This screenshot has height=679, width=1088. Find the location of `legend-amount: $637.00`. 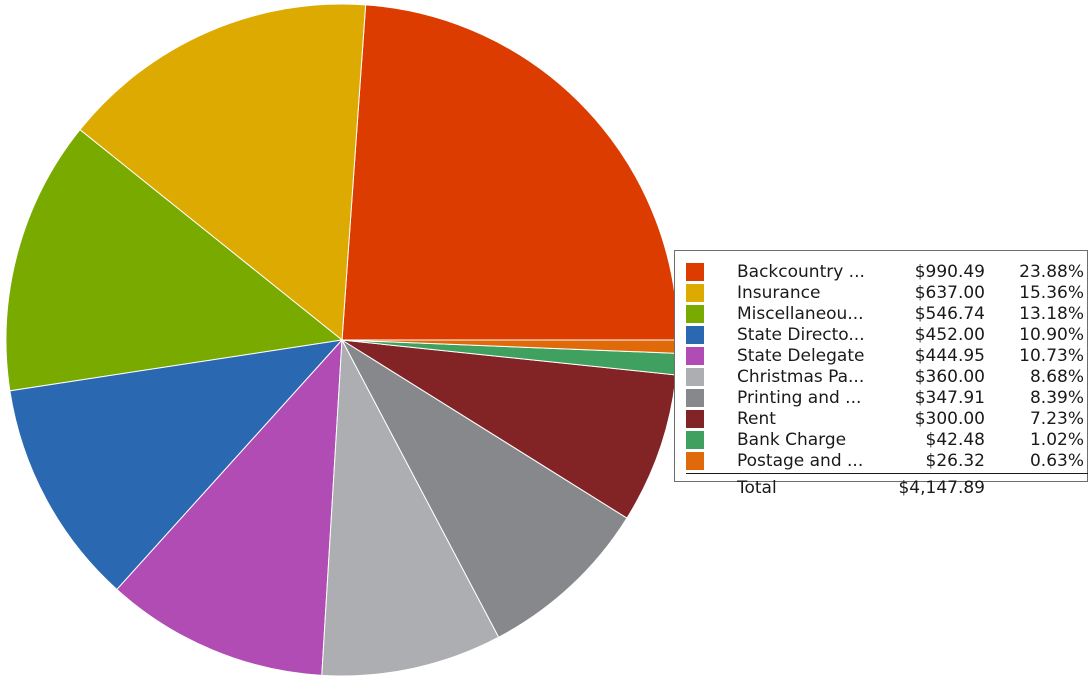

legend-amount: $637.00 is located at coordinates (949, 293).